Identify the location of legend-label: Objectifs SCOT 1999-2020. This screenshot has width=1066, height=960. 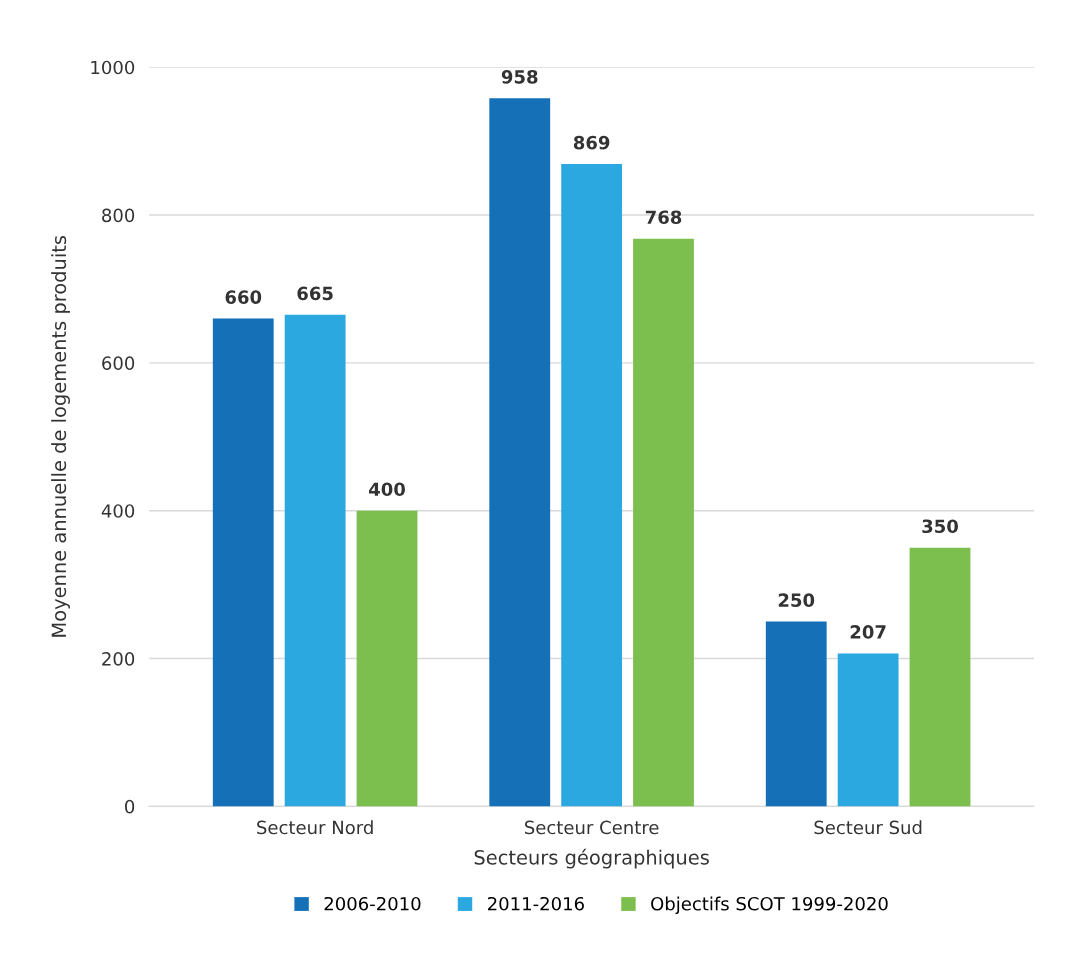
(769, 905).